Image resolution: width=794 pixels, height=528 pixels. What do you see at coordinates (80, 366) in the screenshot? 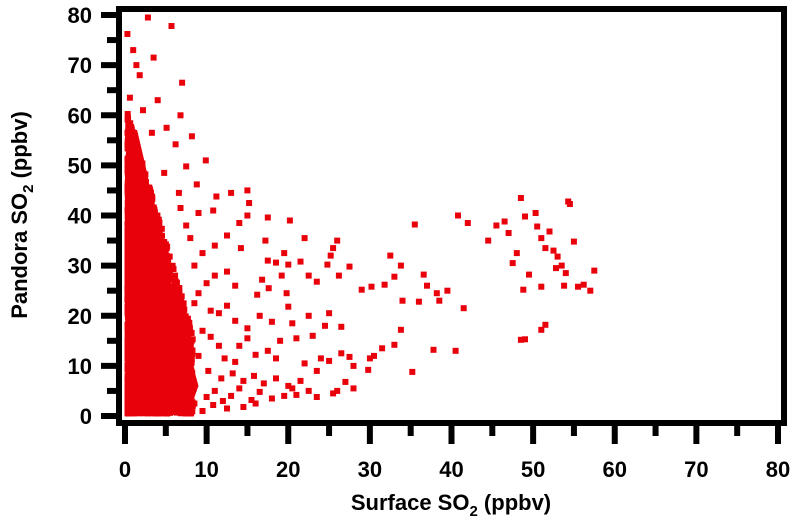
I see `y-tick-label: 10` at bounding box center [80, 366].